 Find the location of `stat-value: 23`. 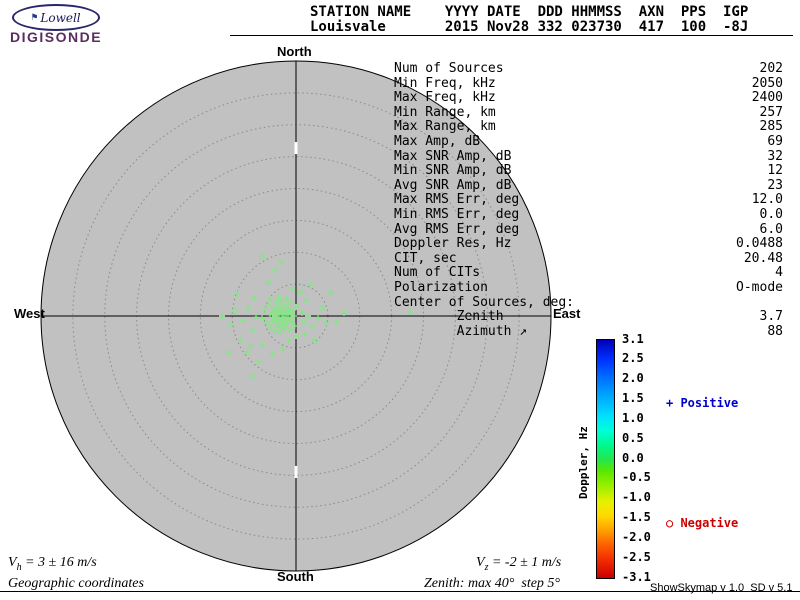

stat-value: 23 is located at coordinates (775, 185).